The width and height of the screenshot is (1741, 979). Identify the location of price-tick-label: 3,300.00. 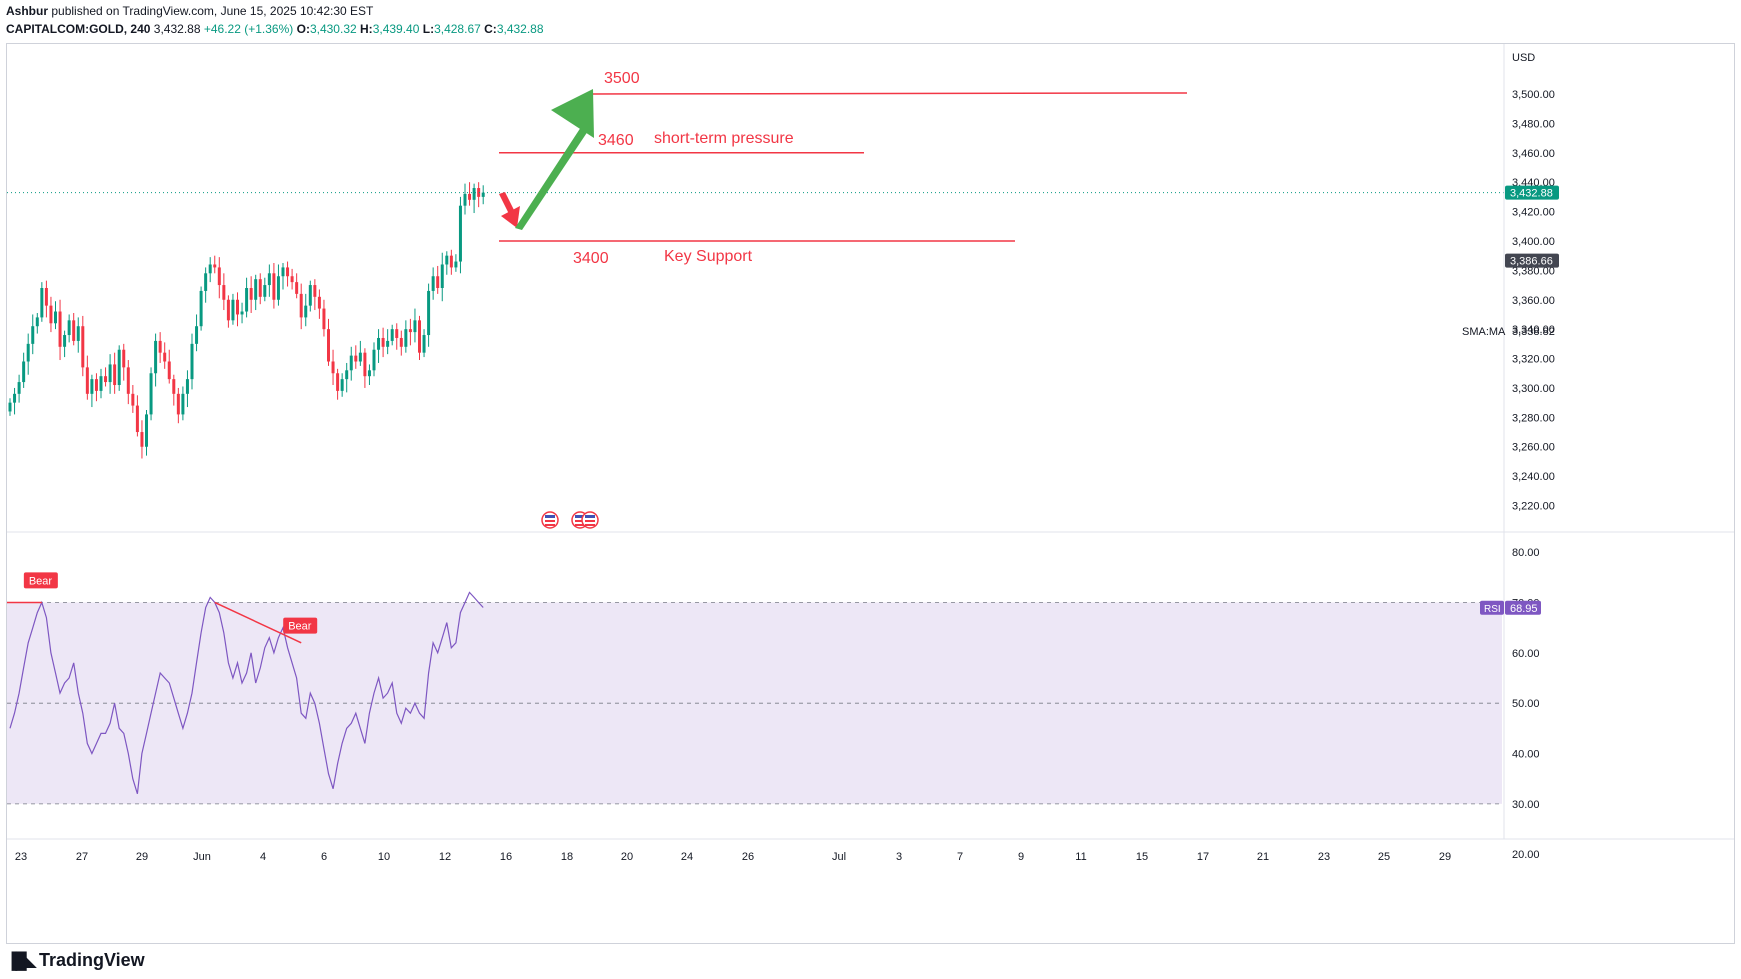
(1533, 389).